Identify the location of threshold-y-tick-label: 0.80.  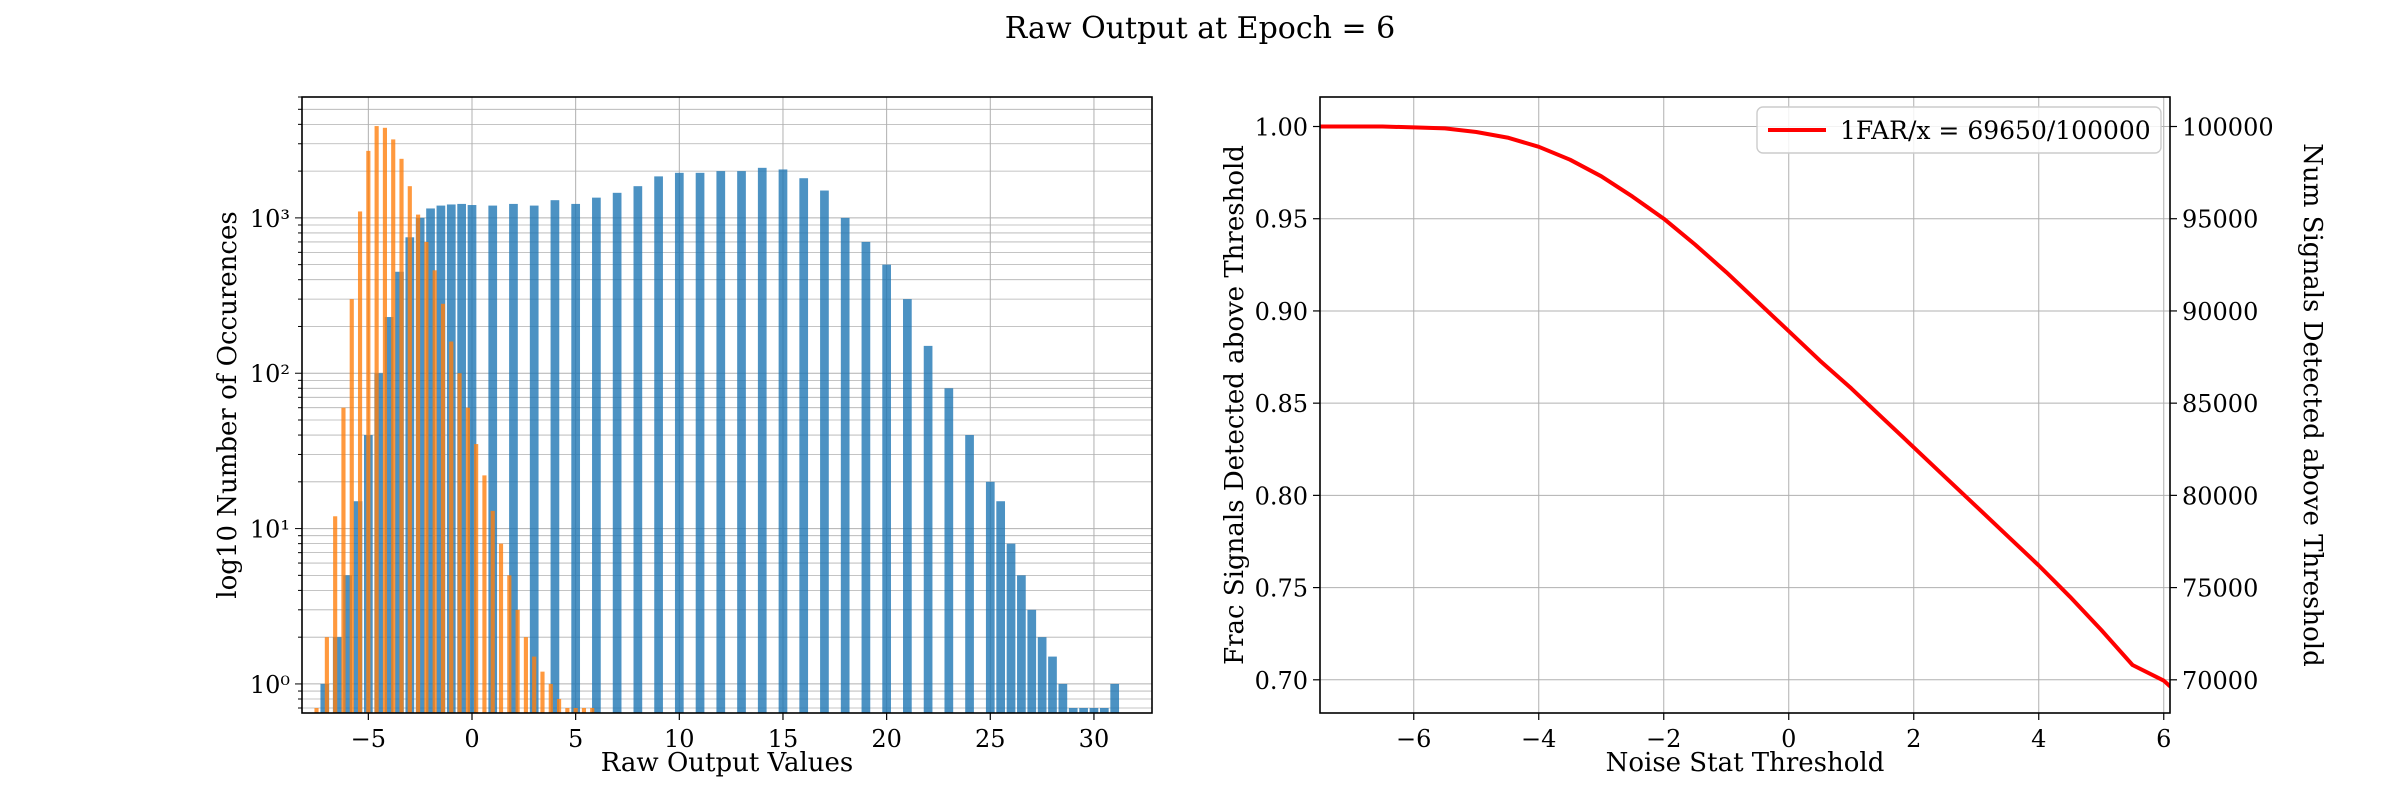
(1281, 496).